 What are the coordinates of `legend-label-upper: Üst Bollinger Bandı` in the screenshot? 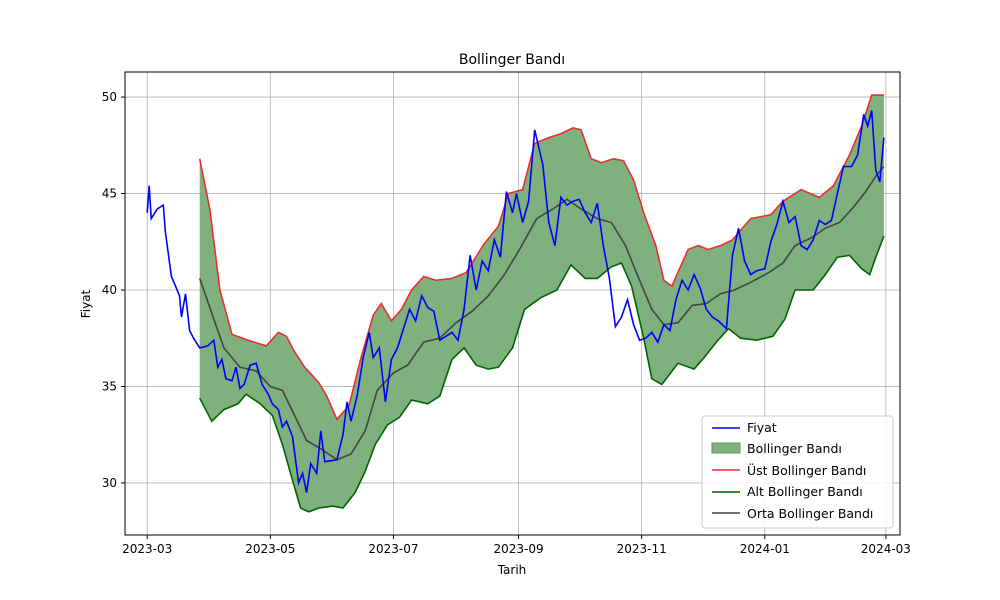 It's located at (806, 470).